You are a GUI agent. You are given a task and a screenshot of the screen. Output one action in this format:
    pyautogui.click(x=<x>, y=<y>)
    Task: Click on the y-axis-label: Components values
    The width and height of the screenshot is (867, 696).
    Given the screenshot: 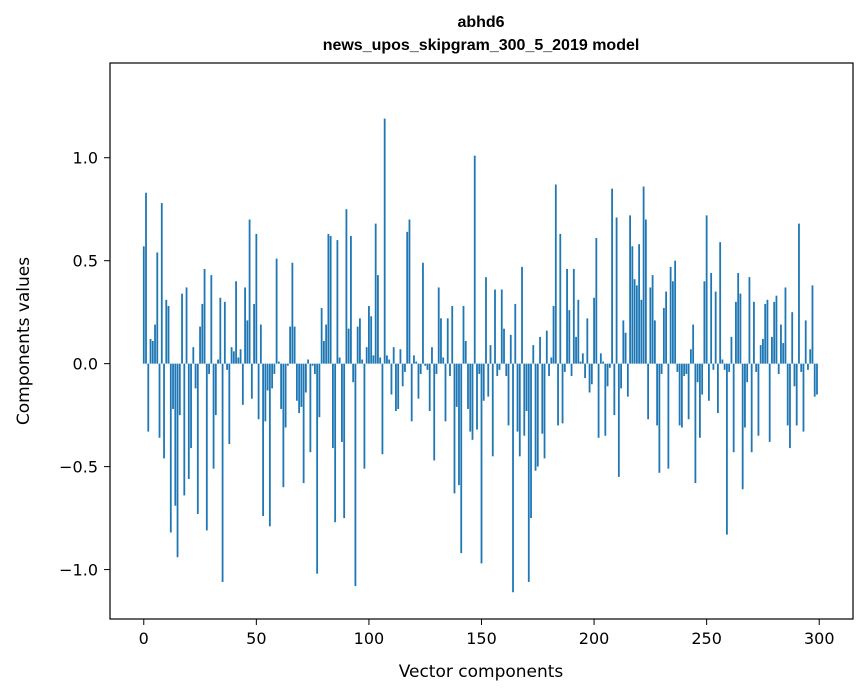 What is the action you would take?
    pyautogui.click(x=24, y=341)
    